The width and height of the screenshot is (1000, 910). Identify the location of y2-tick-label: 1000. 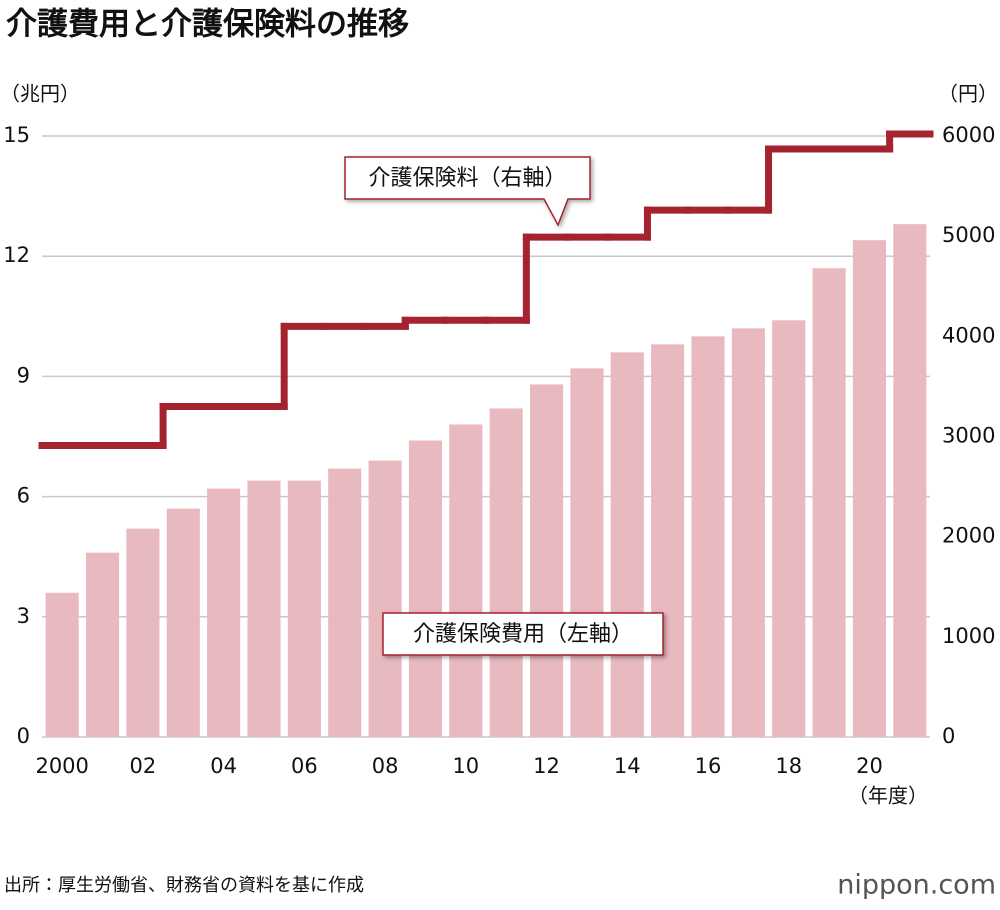
(968, 636).